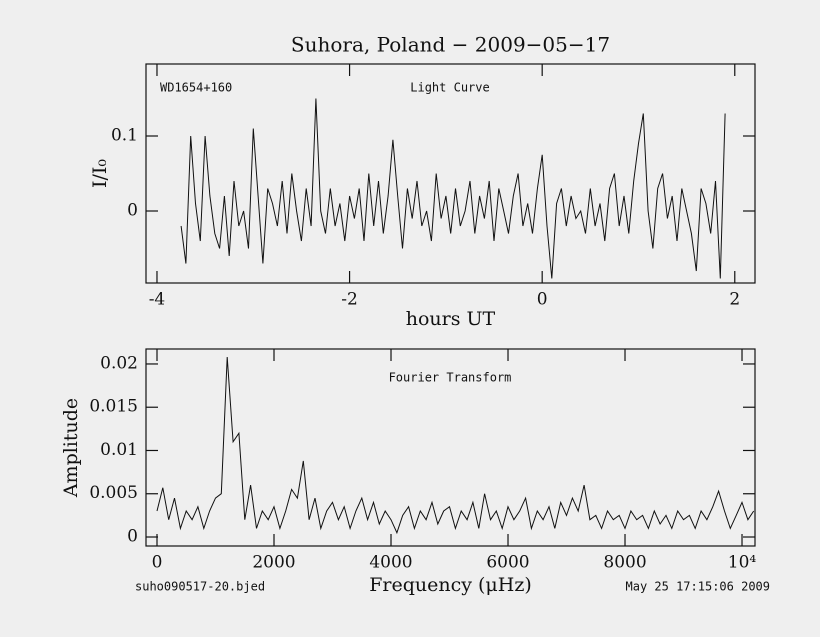 The height and width of the screenshot is (637, 820). What do you see at coordinates (624, 563) in the screenshot?
I see `x-tick-label: 8000` at bounding box center [624, 563].